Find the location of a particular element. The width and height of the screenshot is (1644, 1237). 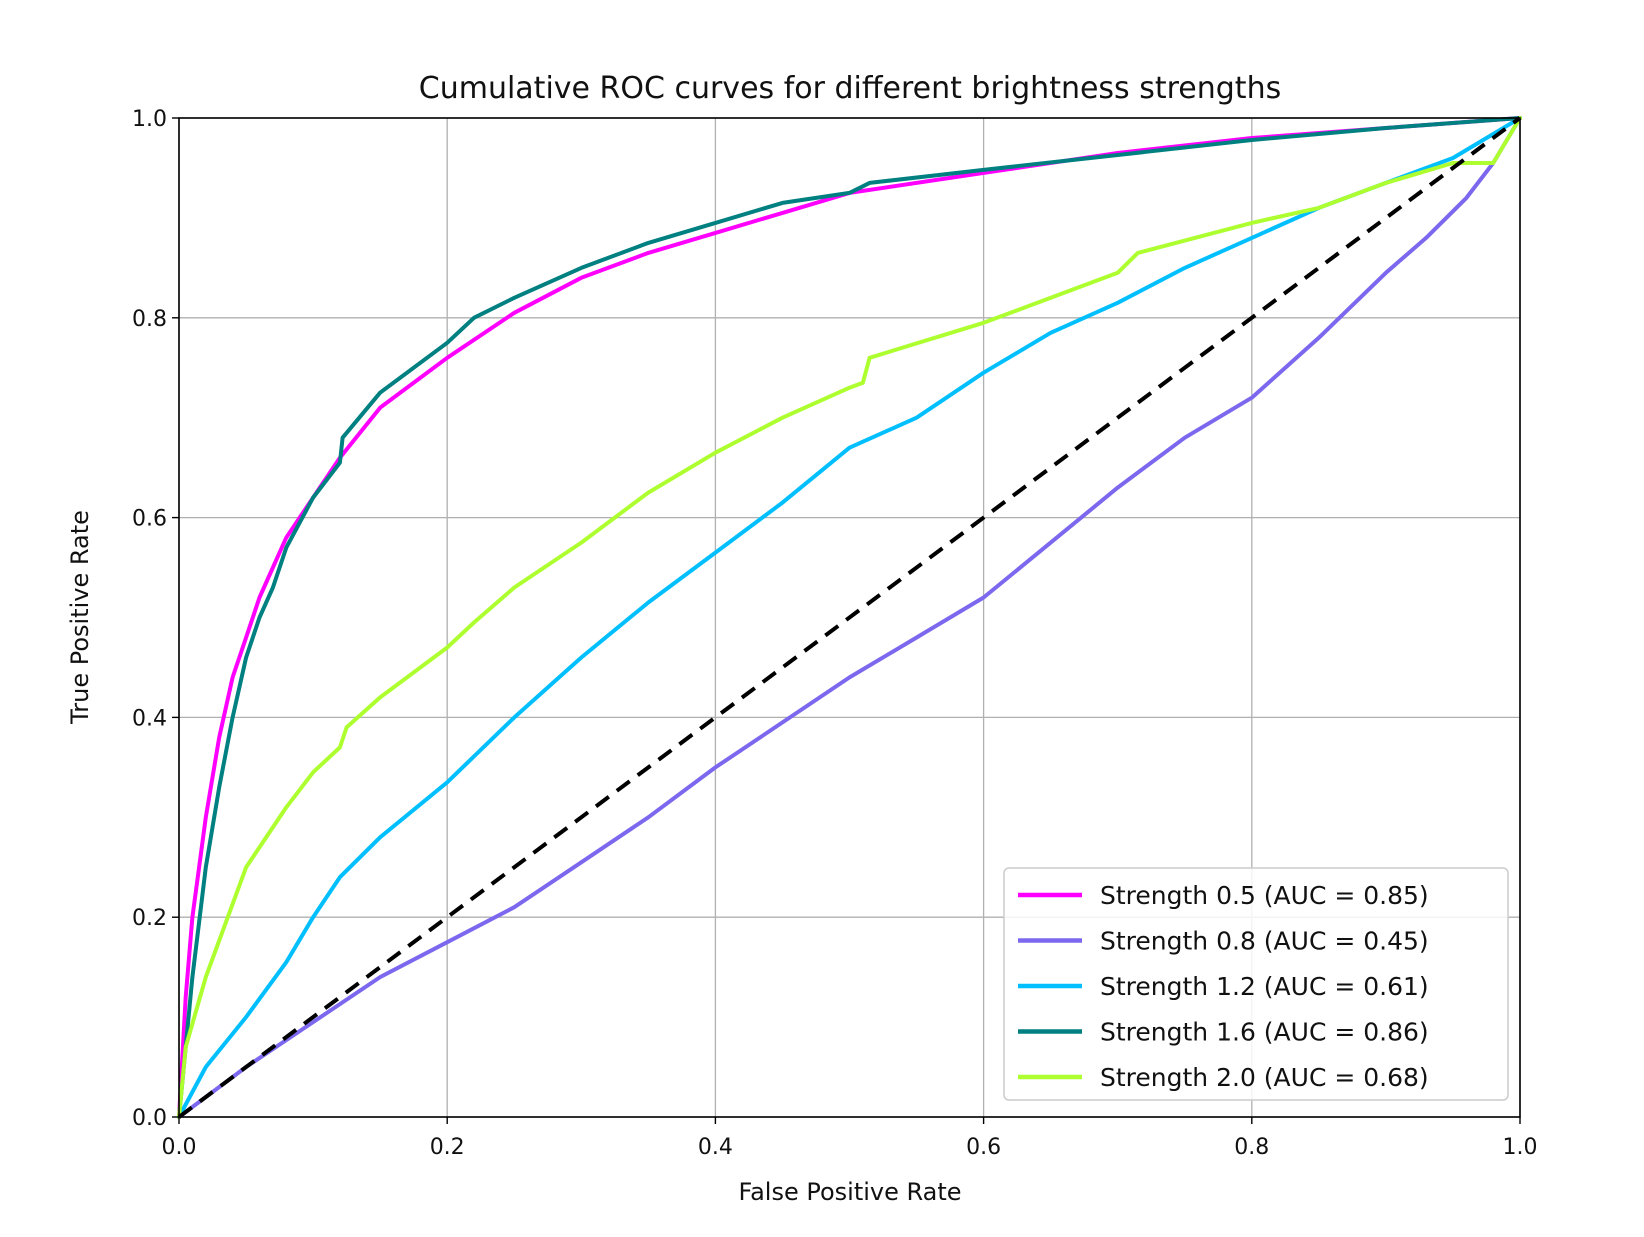

x-tick-label: 0.4 is located at coordinates (715, 1147).